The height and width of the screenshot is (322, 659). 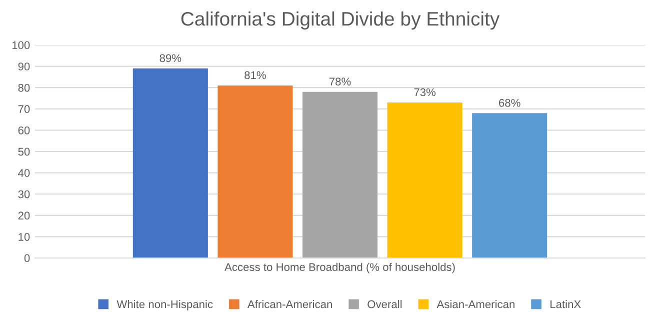 I want to click on y-tick-label: 40, so click(x=24, y=173).